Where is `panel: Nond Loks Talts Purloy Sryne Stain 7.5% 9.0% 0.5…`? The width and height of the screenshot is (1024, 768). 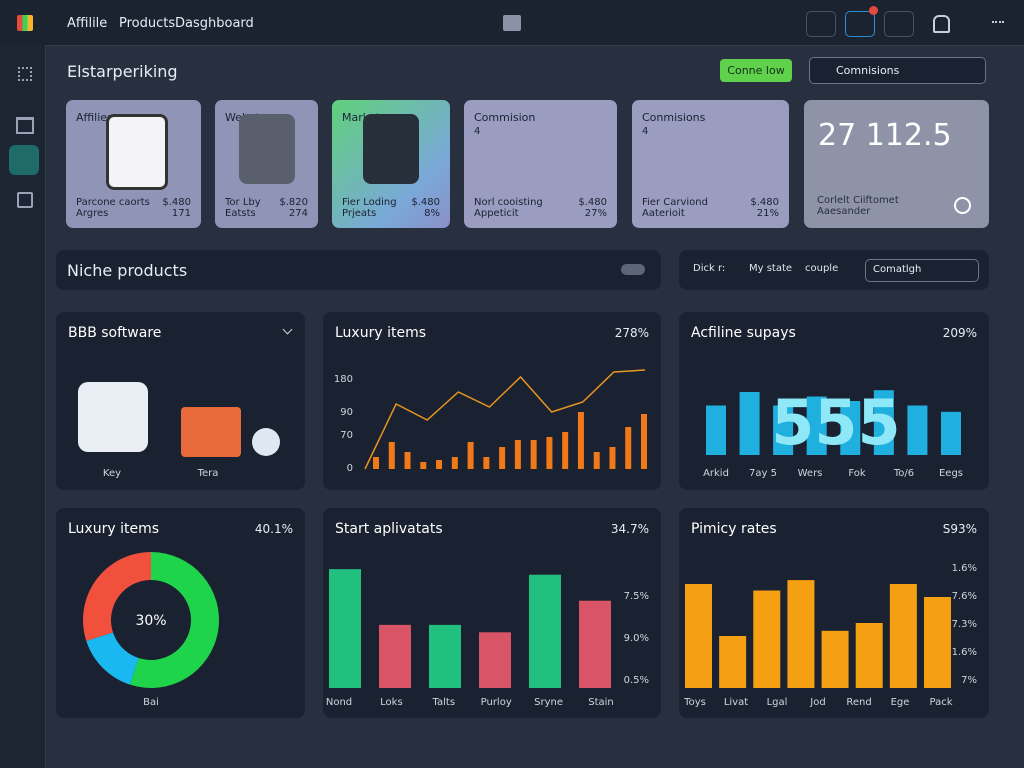 panel: Nond Loks Talts Purloy Sryne Stain 7.5% 9.0% 0.5… is located at coordinates (492, 613).